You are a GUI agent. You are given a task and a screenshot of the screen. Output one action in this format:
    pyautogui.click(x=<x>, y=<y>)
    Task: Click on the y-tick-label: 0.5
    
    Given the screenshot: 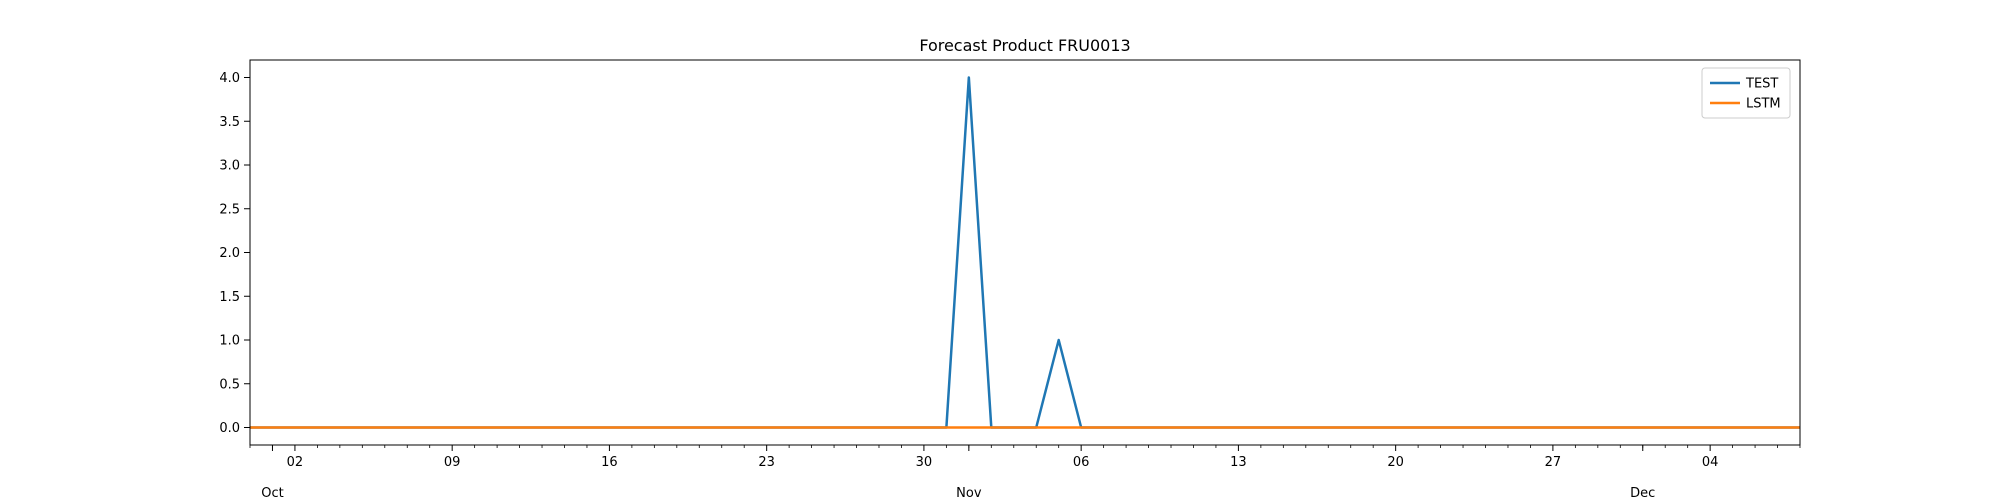 What is the action you would take?
    pyautogui.click(x=229, y=384)
    